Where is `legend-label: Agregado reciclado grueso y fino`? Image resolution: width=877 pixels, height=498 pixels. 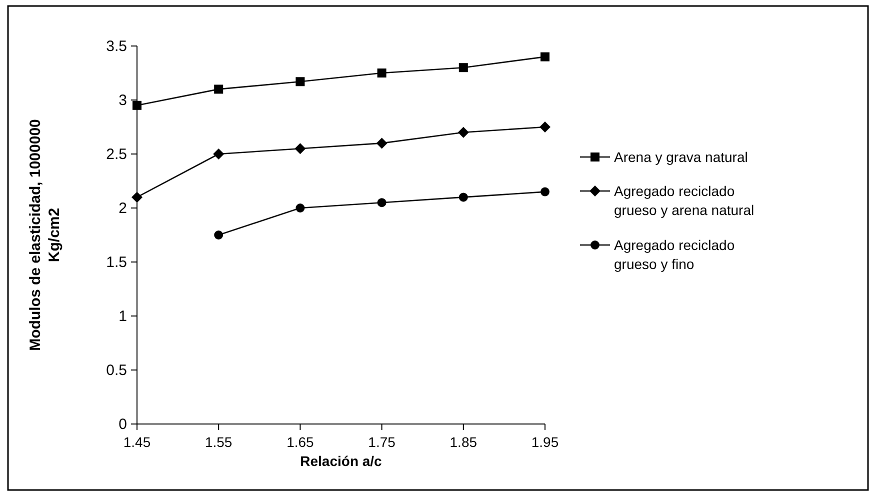 legend-label: Agregado reciclado grueso y fino is located at coordinates (674, 254).